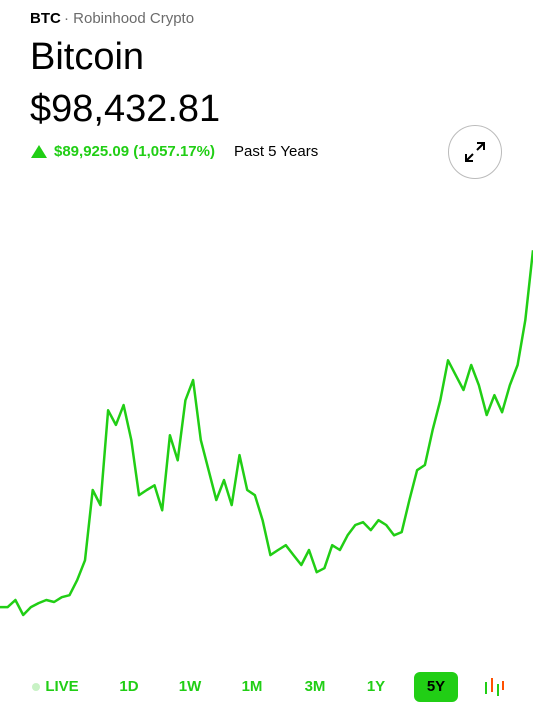 The image size is (533, 721). I want to click on range-tab: 1D, so click(129, 686).